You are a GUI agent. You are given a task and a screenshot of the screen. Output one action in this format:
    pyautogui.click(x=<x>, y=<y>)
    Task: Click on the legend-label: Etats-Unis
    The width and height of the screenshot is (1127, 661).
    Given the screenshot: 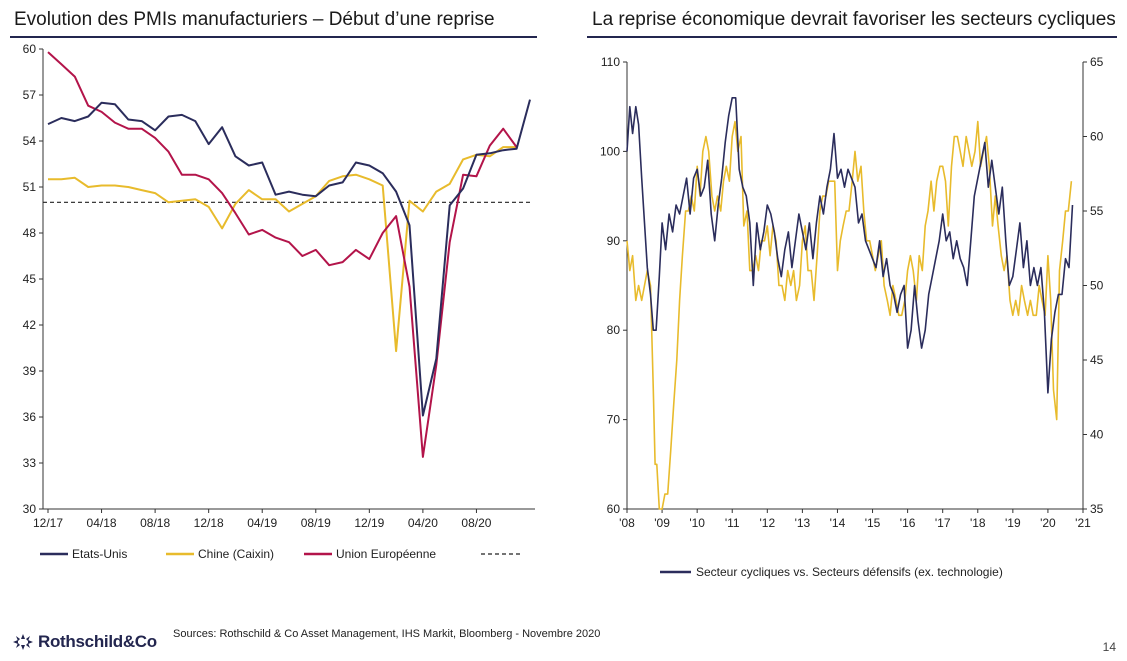 What is the action you would take?
    pyautogui.click(x=99, y=554)
    